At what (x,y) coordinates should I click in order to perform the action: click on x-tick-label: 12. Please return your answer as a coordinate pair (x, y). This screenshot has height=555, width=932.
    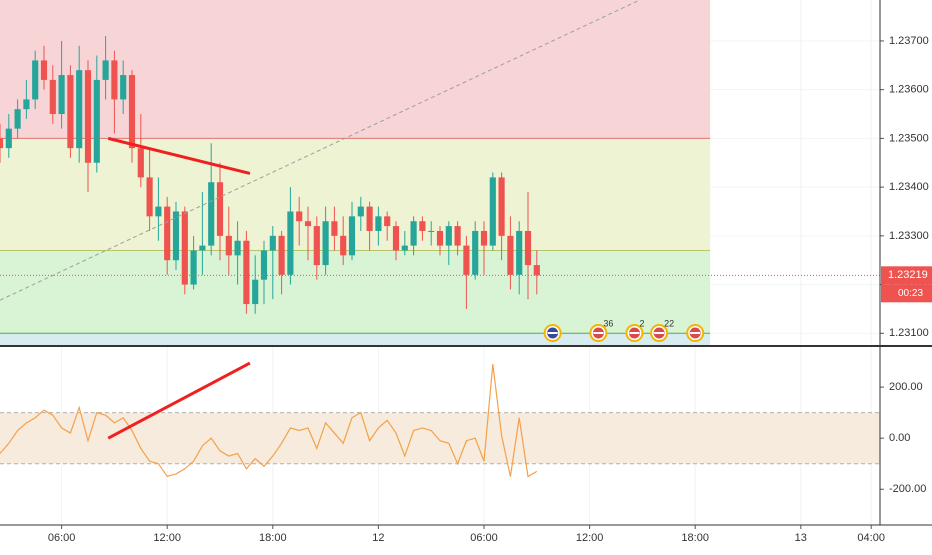
    Looking at the image, I should click on (378, 538).